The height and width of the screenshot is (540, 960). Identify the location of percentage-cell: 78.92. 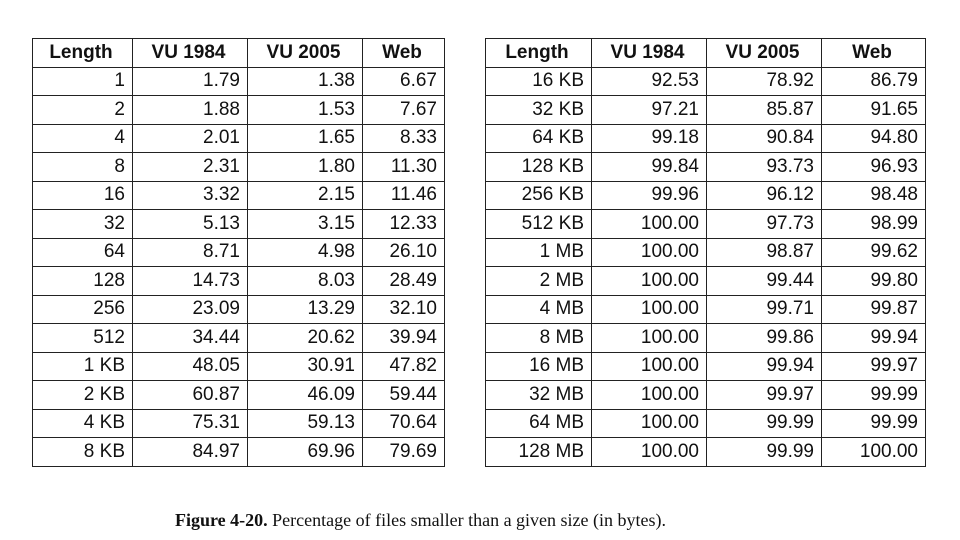
(764, 81).